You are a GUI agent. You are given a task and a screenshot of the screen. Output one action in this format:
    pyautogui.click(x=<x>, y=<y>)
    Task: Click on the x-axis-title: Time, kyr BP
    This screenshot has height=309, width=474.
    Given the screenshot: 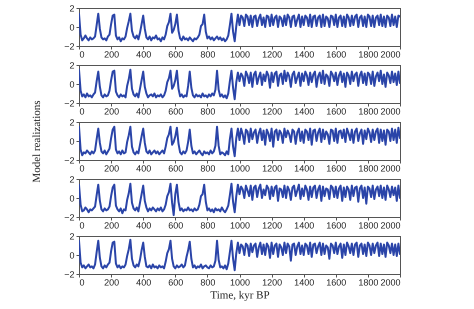 What is the action you would take?
    pyautogui.click(x=240, y=296)
    